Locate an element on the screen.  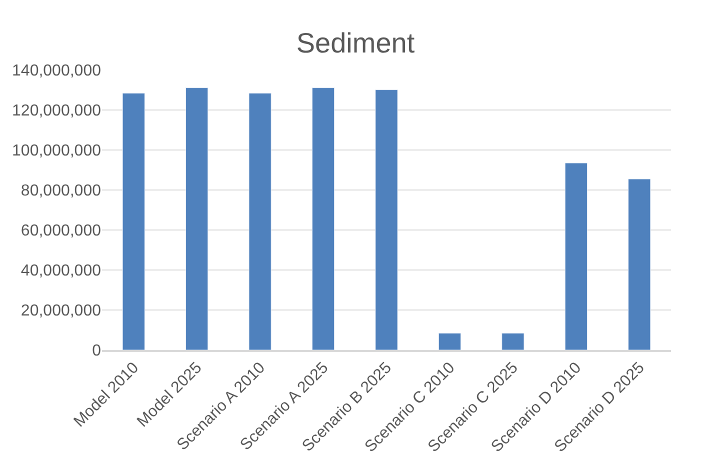
y-tick-label: 40,000,000 is located at coordinates (61, 271).